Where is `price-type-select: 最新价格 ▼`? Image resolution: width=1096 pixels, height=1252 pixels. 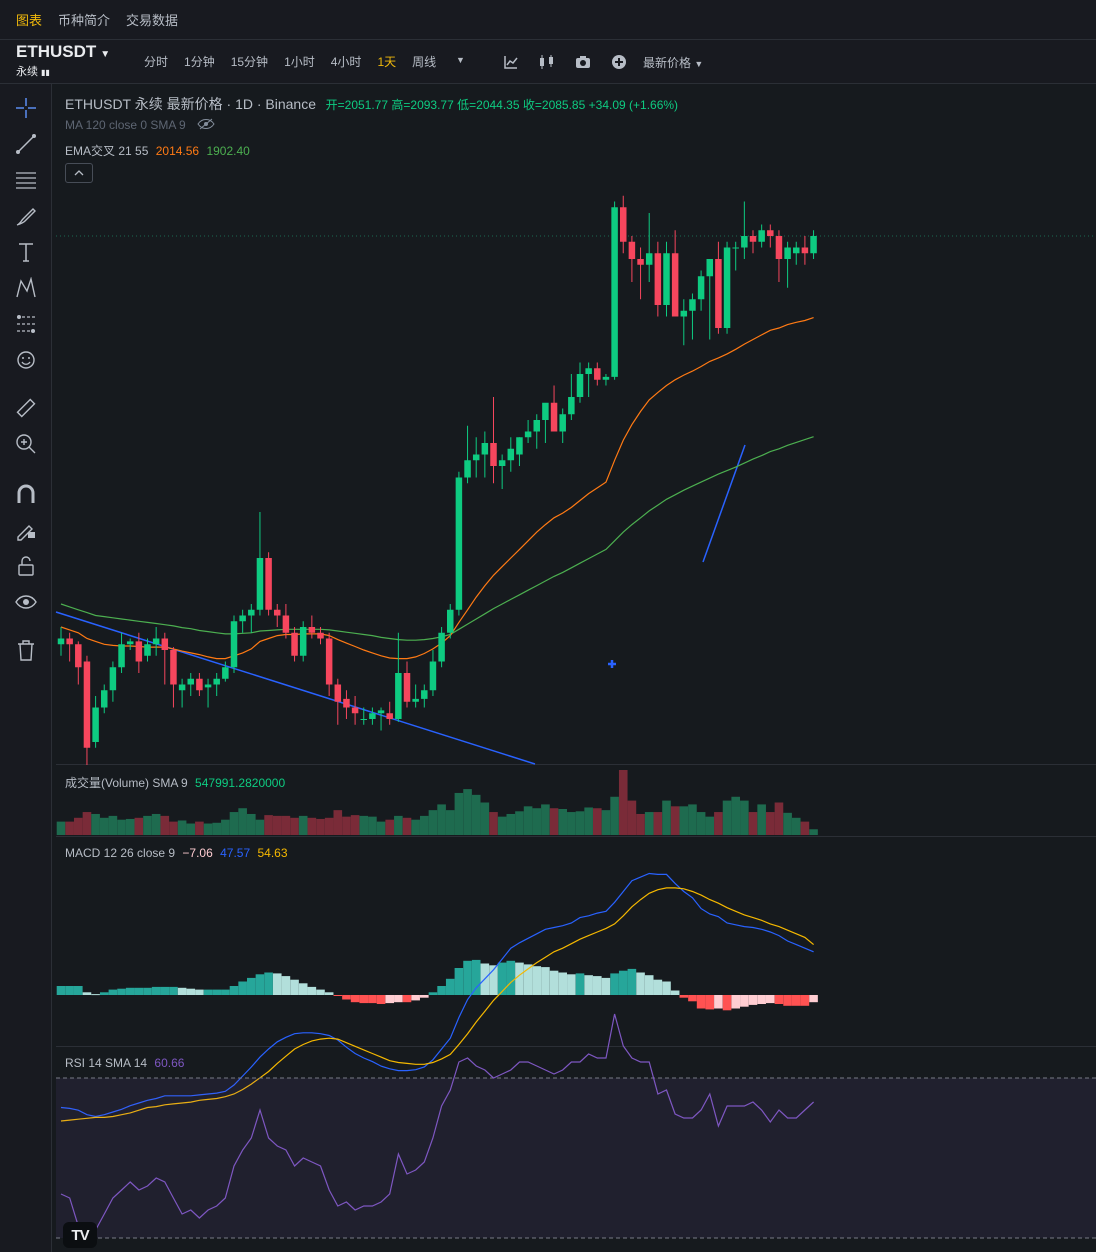 price-type-select: 最新价格 ▼ is located at coordinates (673, 63).